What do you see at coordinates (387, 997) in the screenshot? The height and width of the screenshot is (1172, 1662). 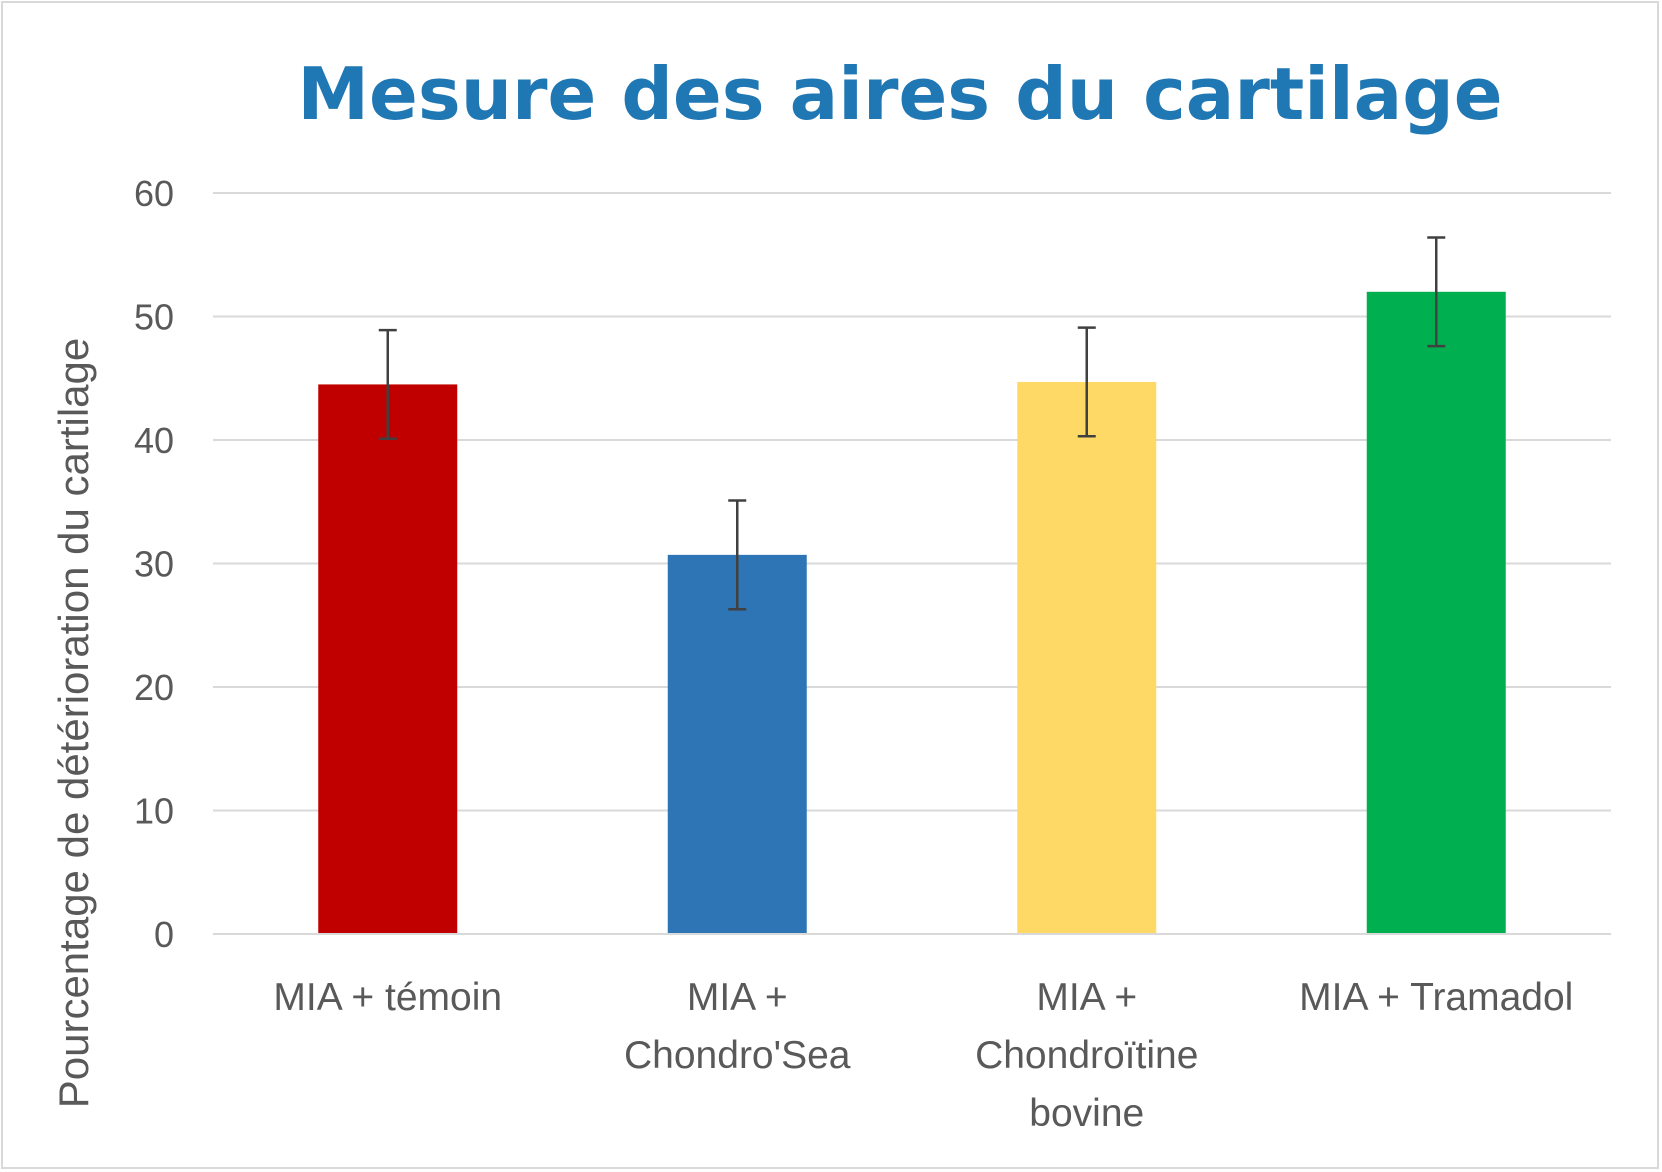 I see `x-tick-label: MIA + témoin` at bounding box center [387, 997].